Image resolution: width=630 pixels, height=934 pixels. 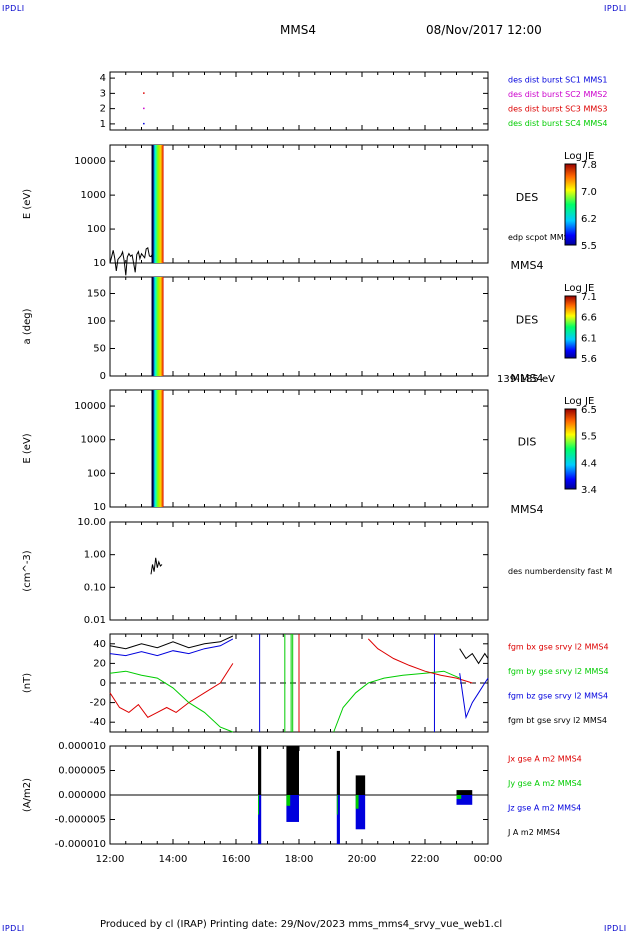 I want to click on y-tick-label: 3, so click(x=103, y=93).